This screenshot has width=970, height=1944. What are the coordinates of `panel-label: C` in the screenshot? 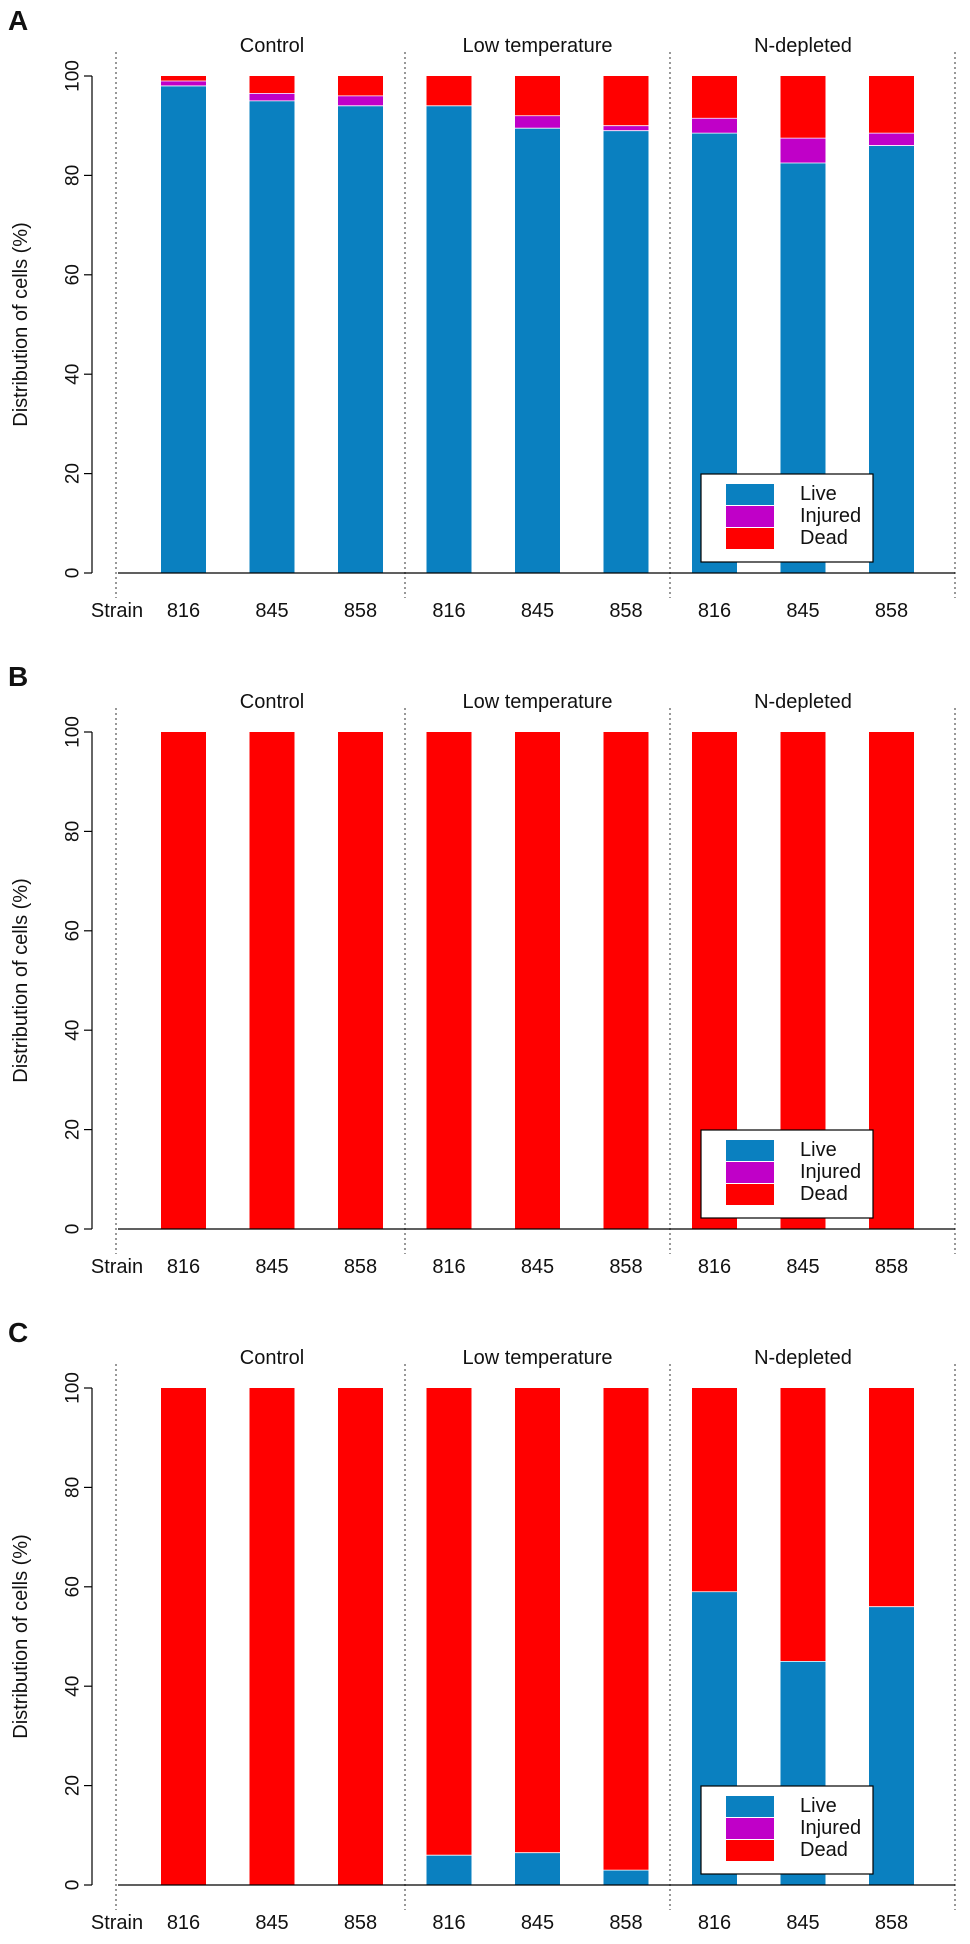 It's located at (18, 1332).